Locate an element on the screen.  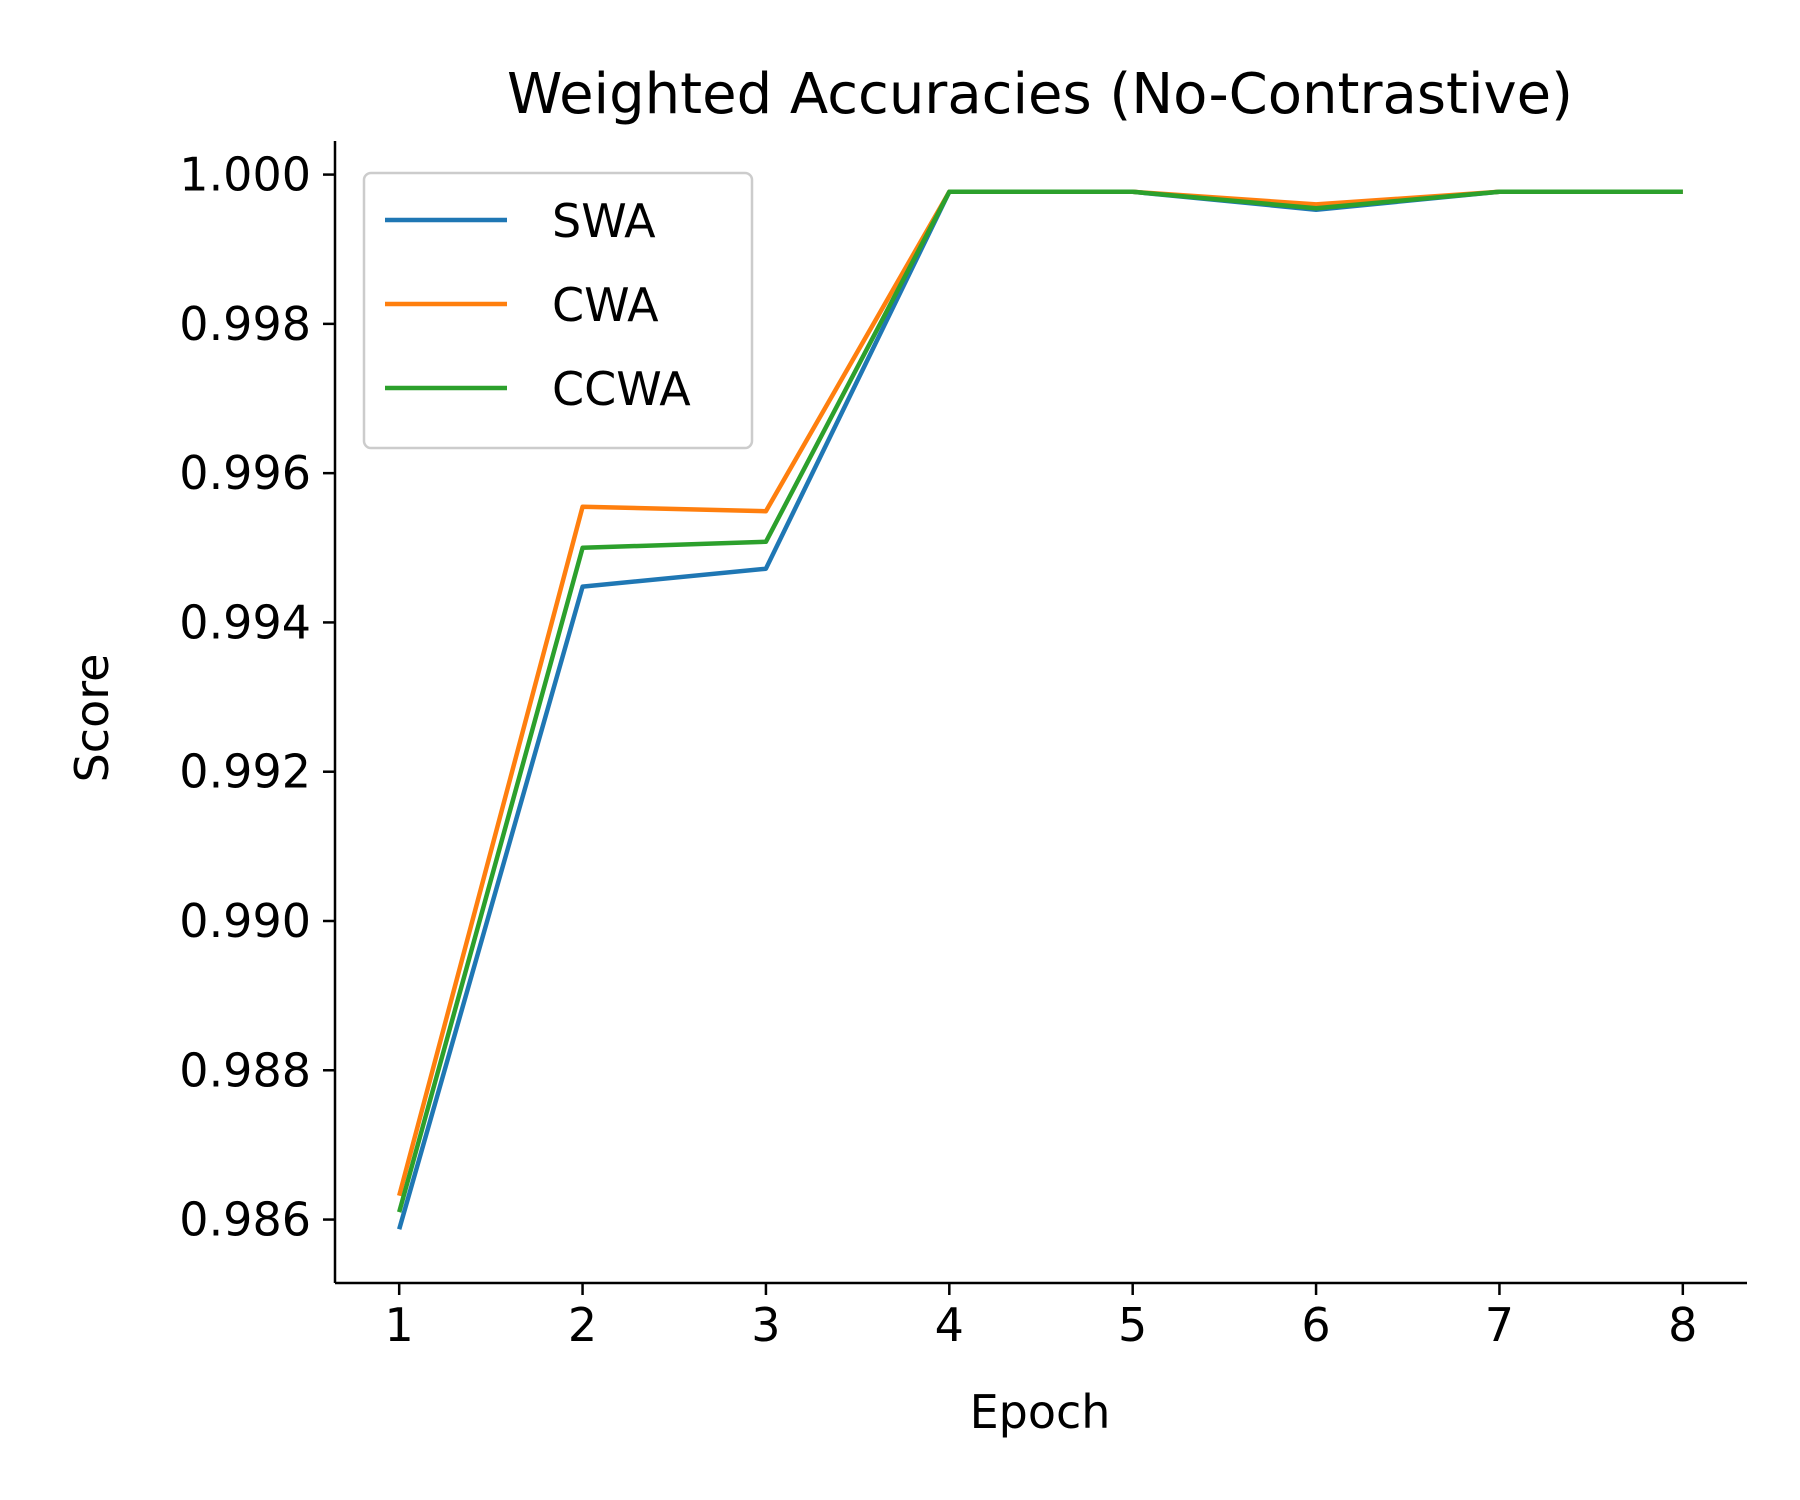
x-tick-label: 8 is located at coordinates (1682, 1325).